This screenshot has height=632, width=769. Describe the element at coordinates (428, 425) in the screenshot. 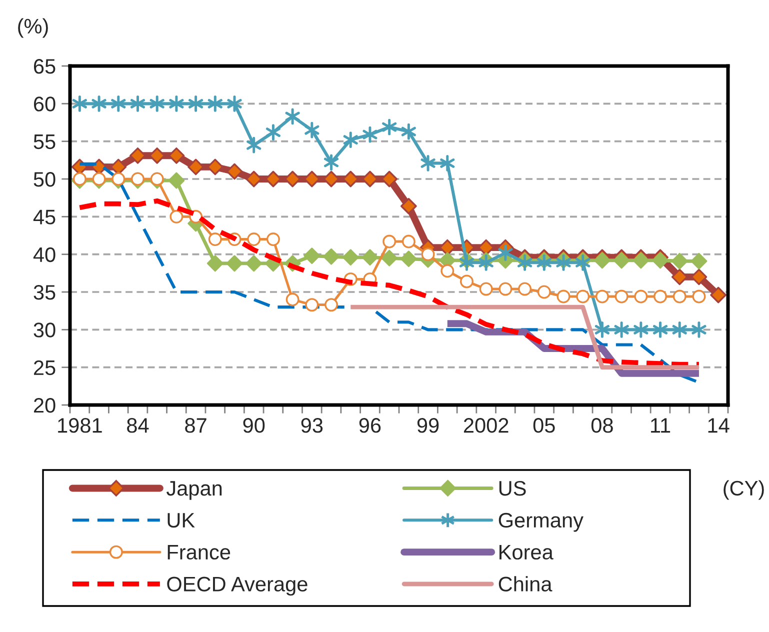

I see `x-tick-label: 99` at that location.